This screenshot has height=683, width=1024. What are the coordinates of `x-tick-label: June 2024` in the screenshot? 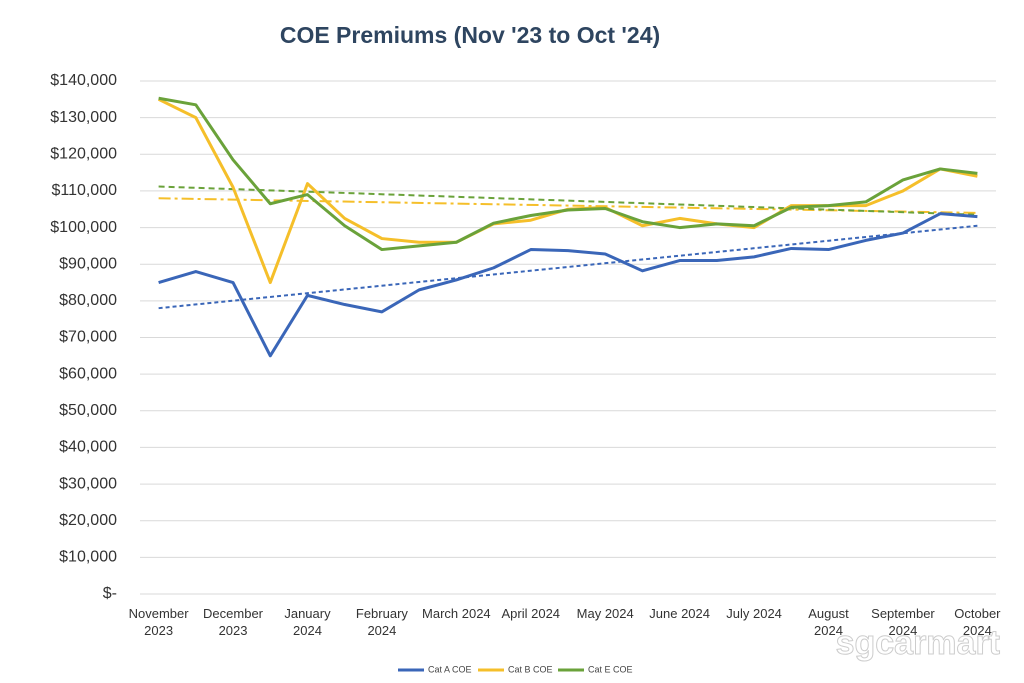 It's located at (679, 613).